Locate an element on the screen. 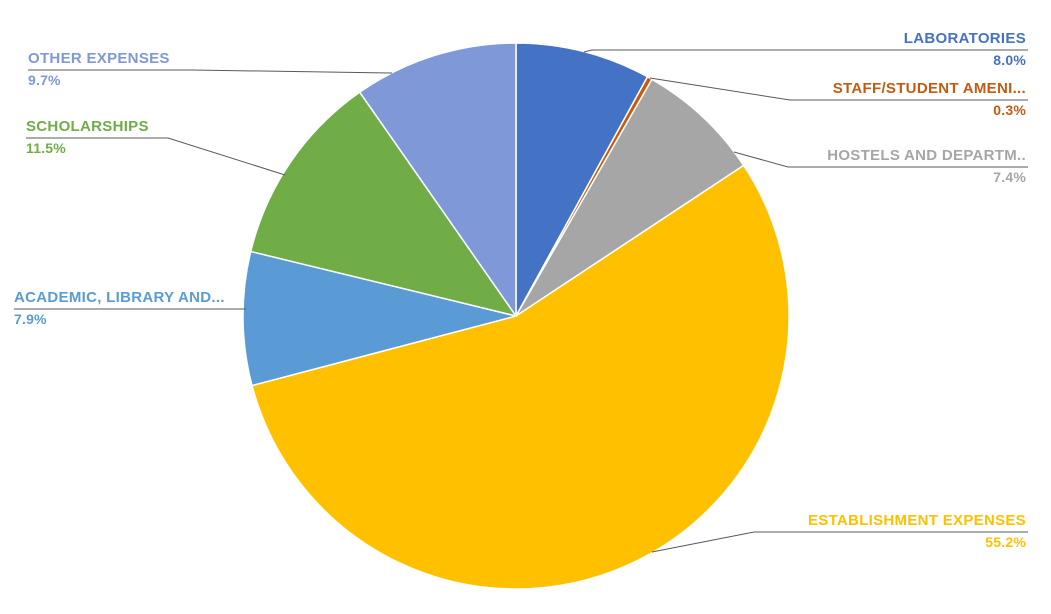 This screenshot has width=1051, height=614. pie-slice-hostels-and-departm is located at coordinates (630, 197).